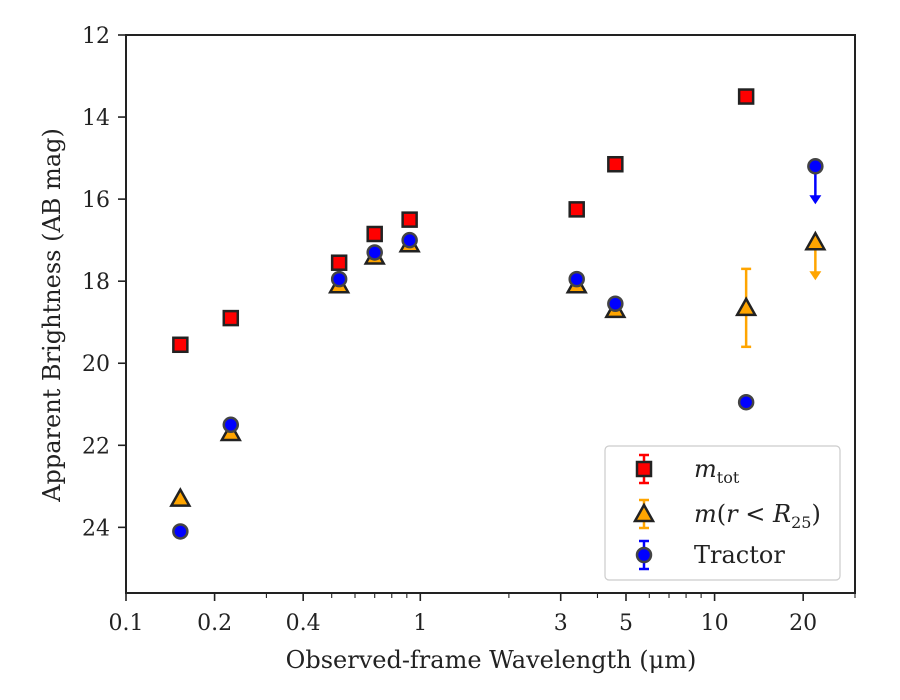  What do you see at coordinates (96, 364) in the screenshot?
I see `y-tick-label: 20` at bounding box center [96, 364].